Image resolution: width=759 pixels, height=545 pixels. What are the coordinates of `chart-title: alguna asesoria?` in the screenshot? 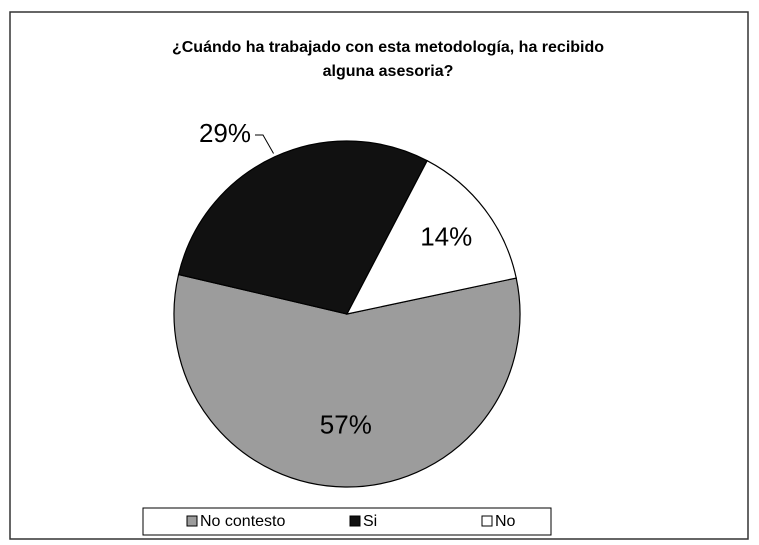 It's located at (388, 71).